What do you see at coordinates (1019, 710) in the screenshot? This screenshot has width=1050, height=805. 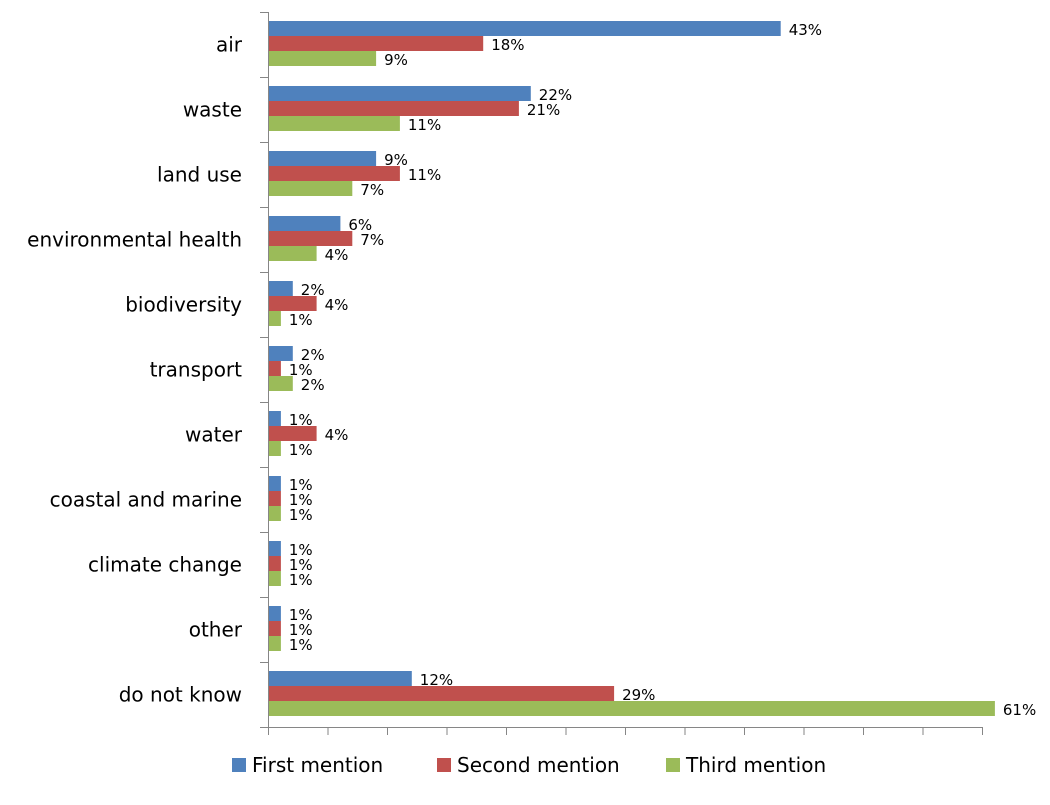 I see `data-label: 61%` at bounding box center [1019, 710].